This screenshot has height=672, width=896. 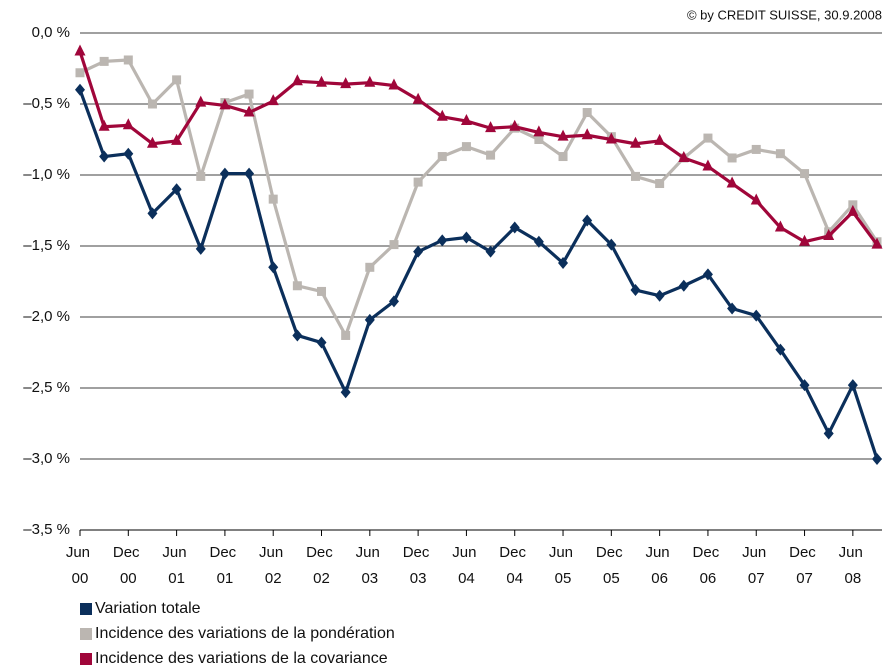 What do you see at coordinates (563, 565) in the screenshot?
I see `x-tick-label: Jun 05` at bounding box center [563, 565].